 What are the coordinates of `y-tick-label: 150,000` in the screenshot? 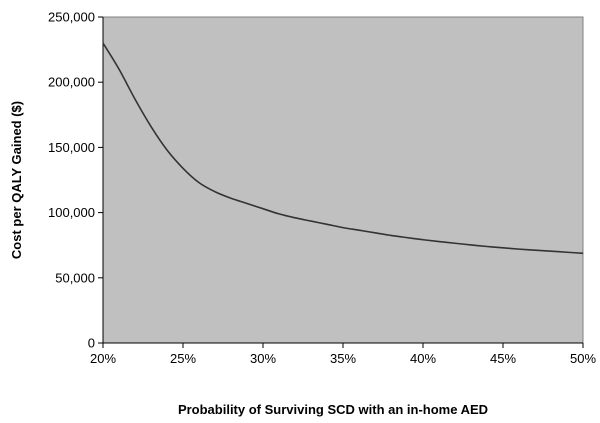 It's located at (71, 147).